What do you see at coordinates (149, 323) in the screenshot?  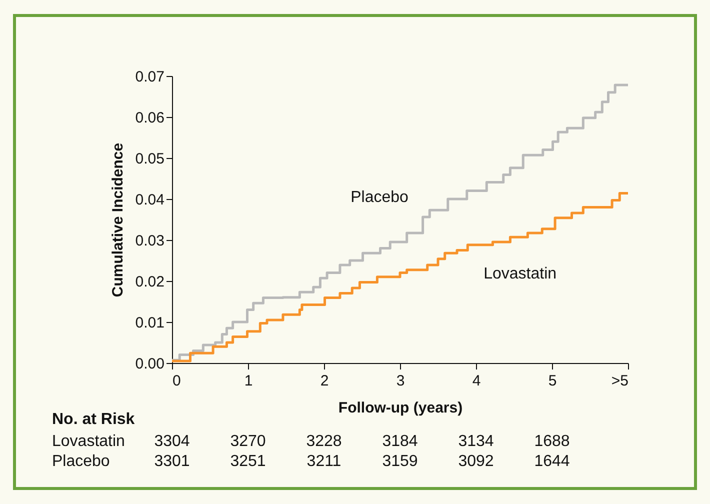 I see `y-tick-label: 0.01` at bounding box center [149, 323].